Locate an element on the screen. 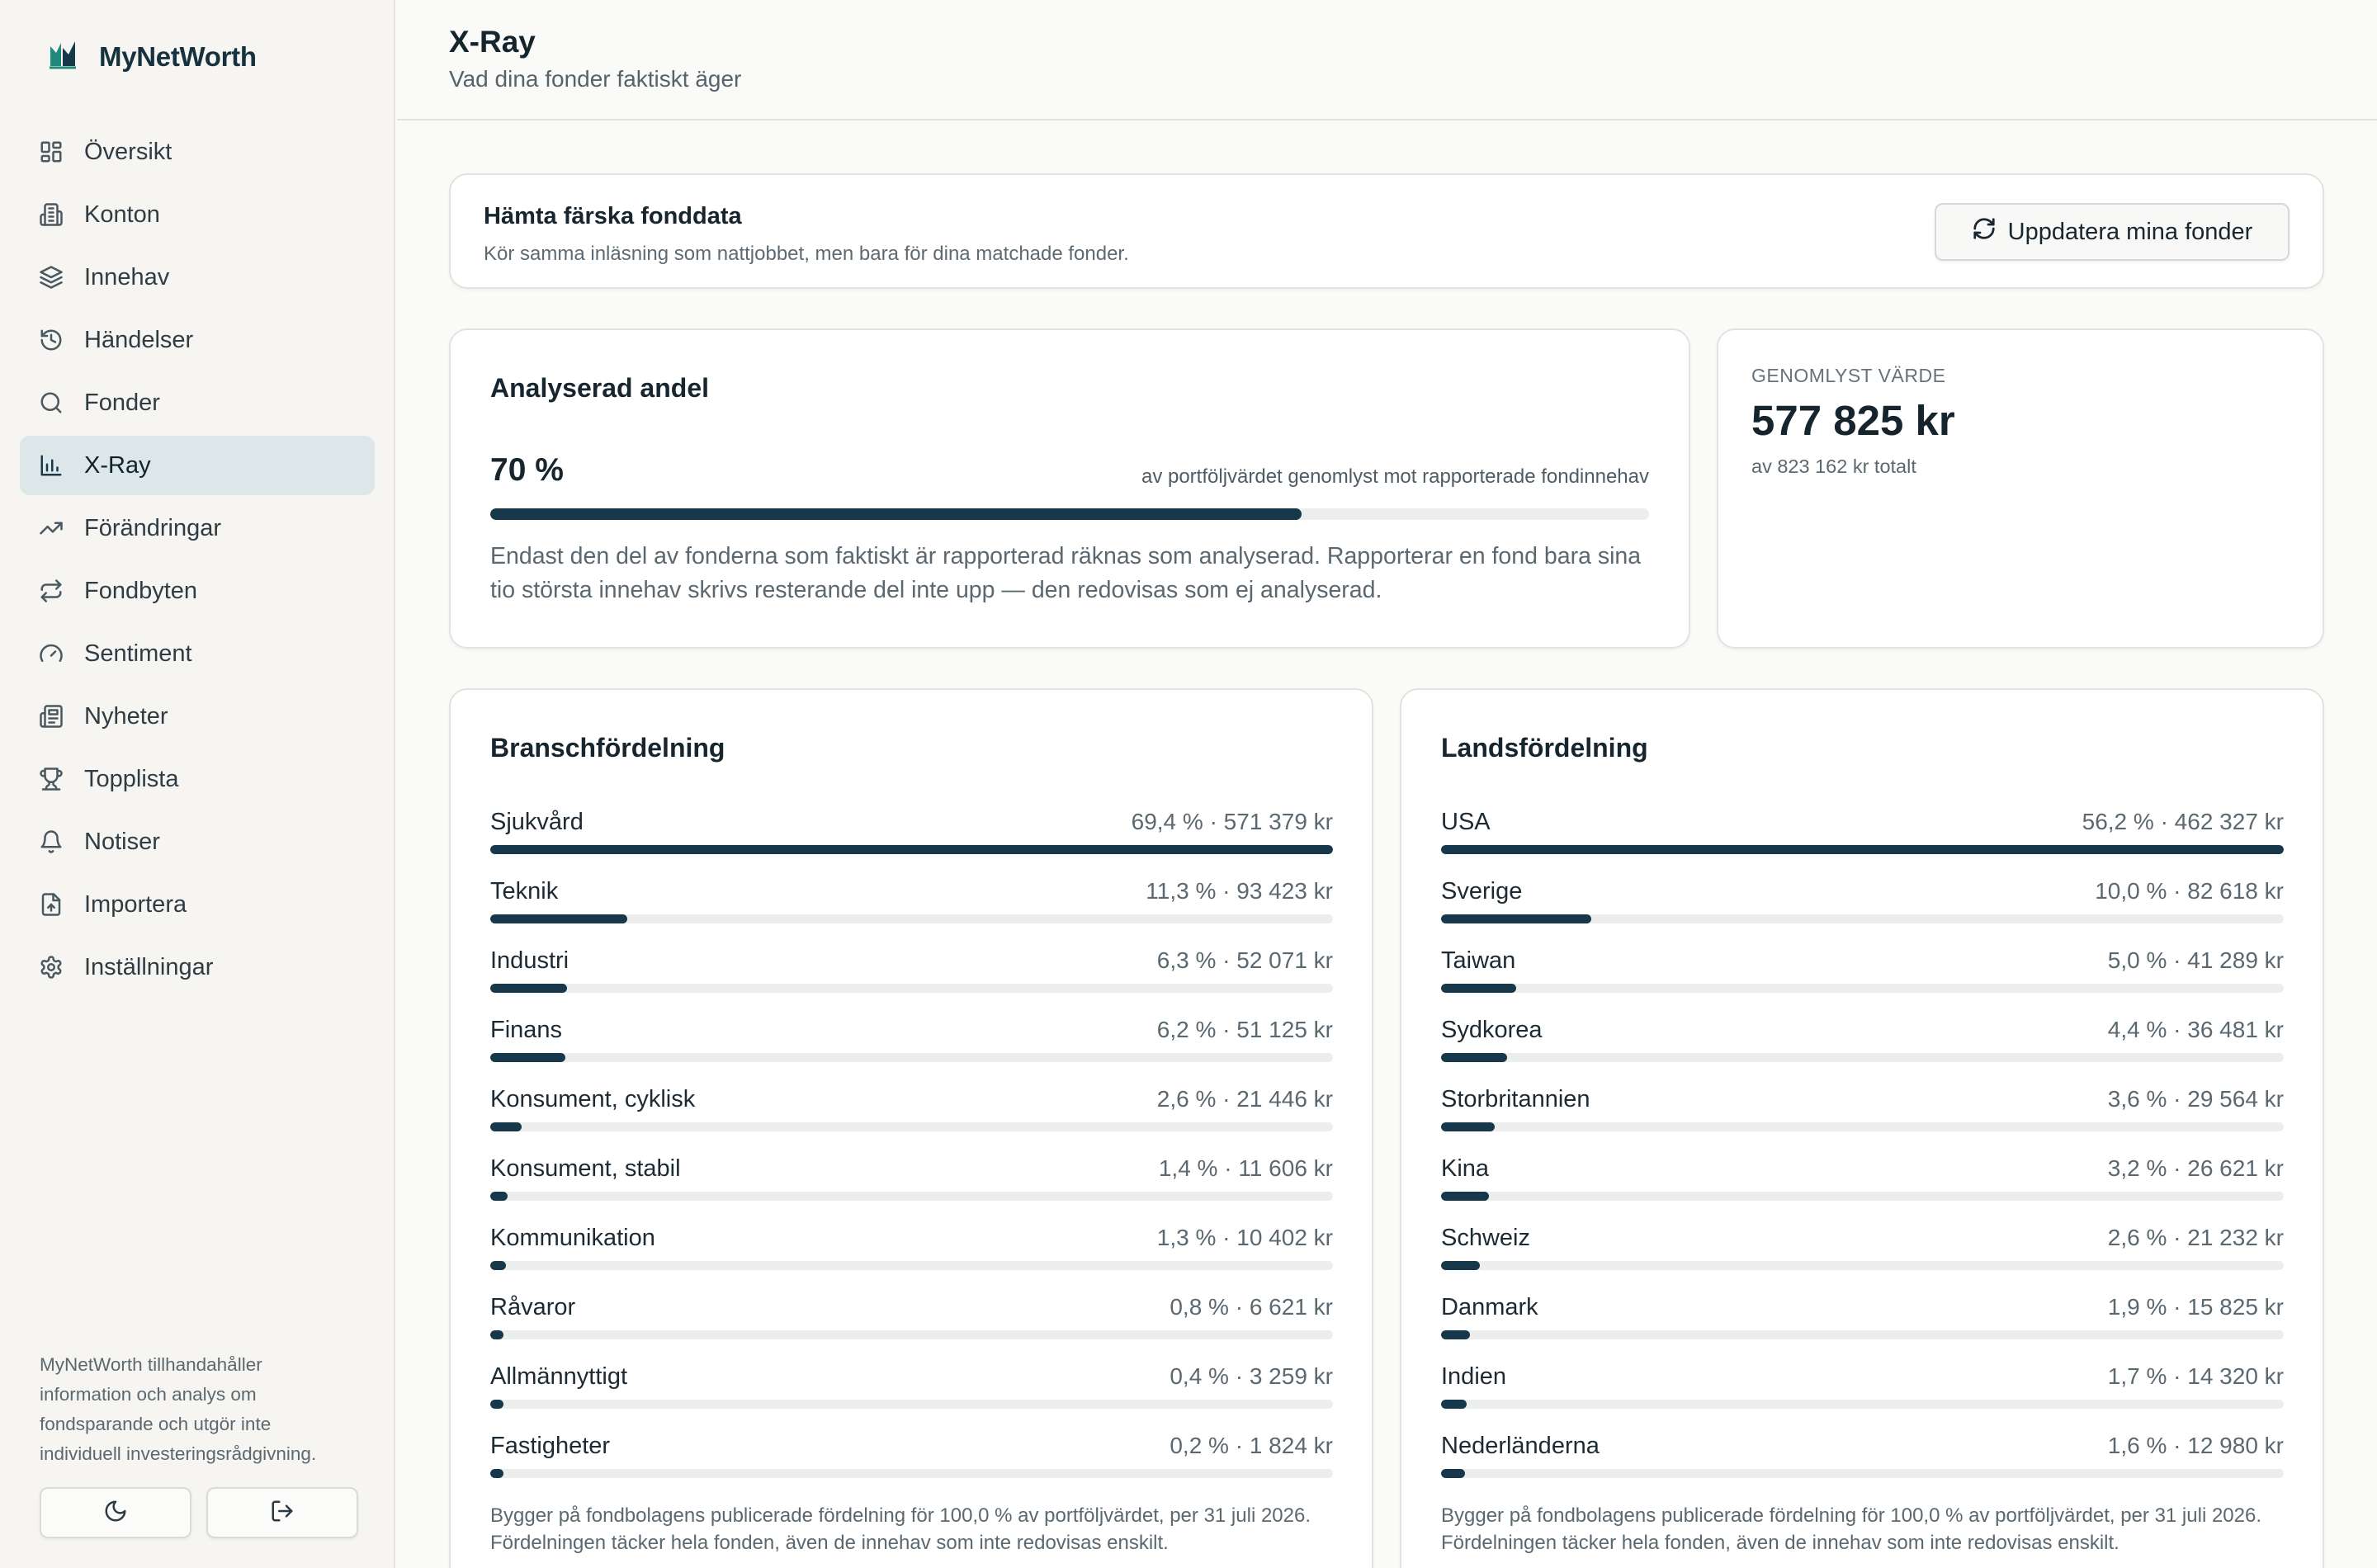 The width and height of the screenshot is (2377, 1568). distribution-row: Teknik 11,3 % · 93 423 kr is located at coordinates (911, 912).